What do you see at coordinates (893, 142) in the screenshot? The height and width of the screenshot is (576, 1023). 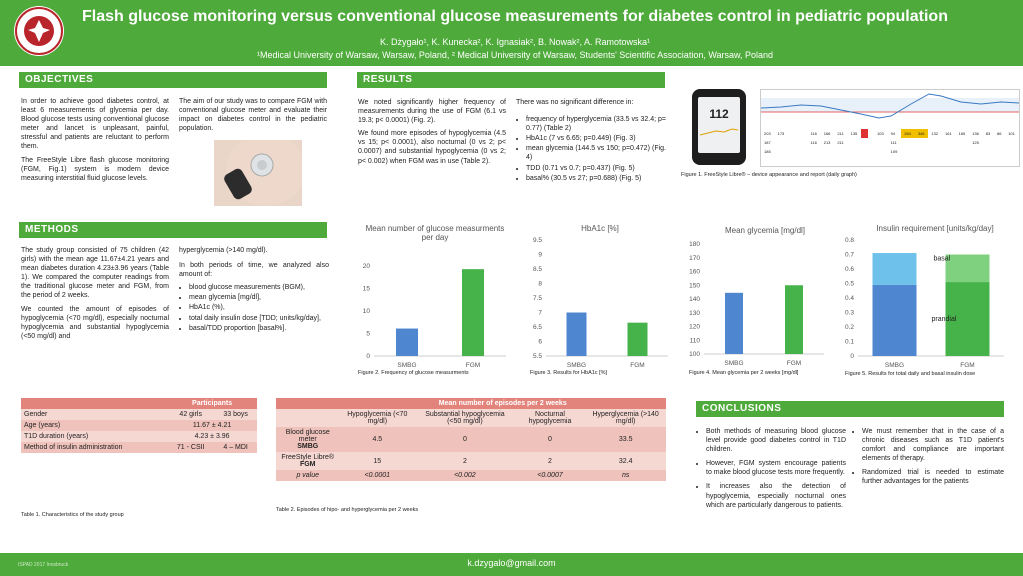 I see `report-cell: 111` at bounding box center [893, 142].